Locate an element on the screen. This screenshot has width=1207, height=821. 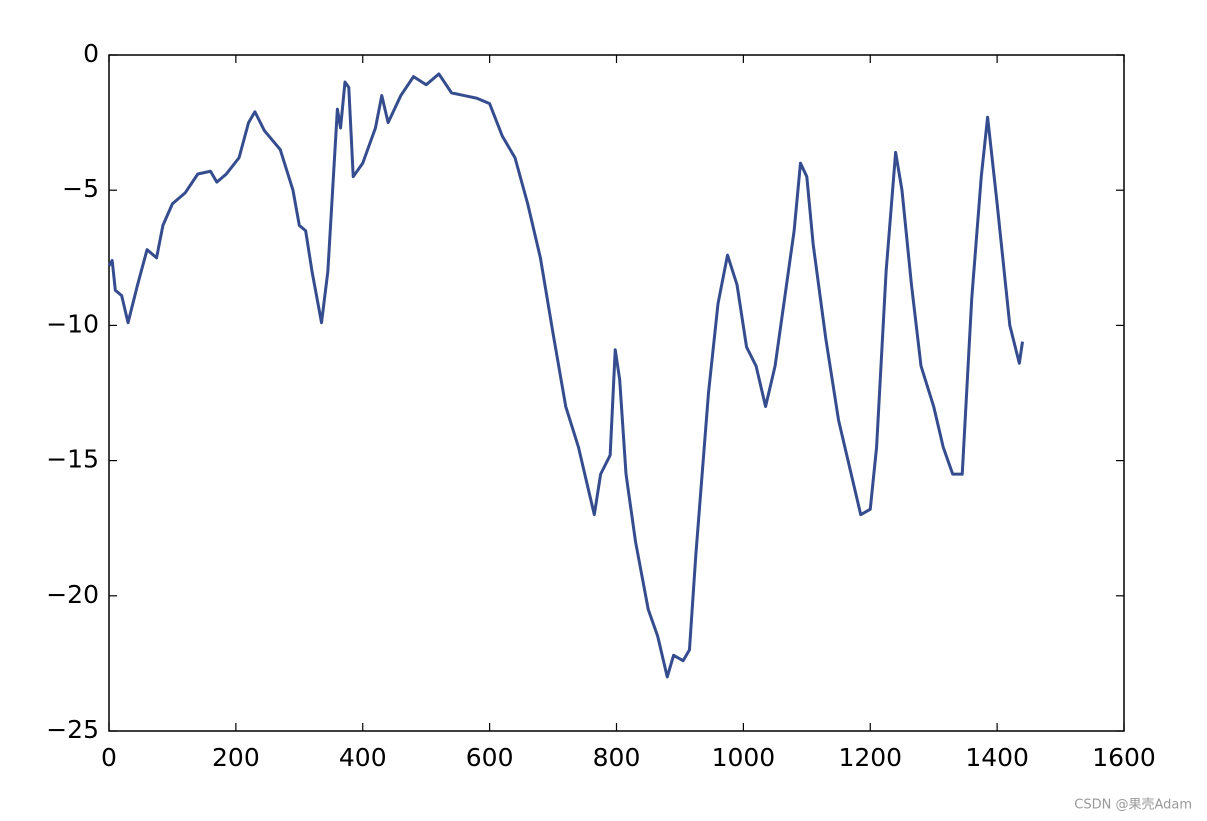
y-tick-label: 0 is located at coordinates (91, 53).